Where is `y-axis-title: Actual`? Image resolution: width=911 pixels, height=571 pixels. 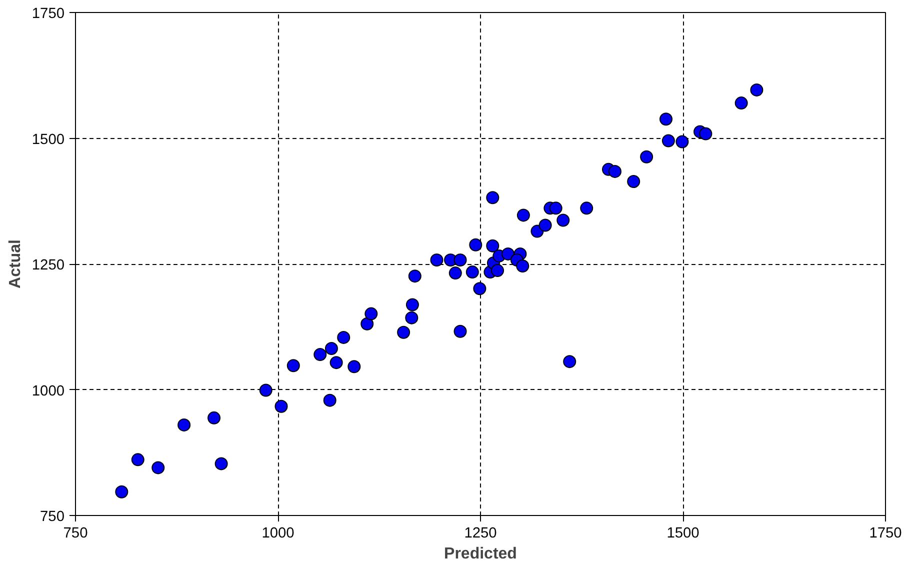
y-axis-title: Actual is located at coordinates (15, 264).